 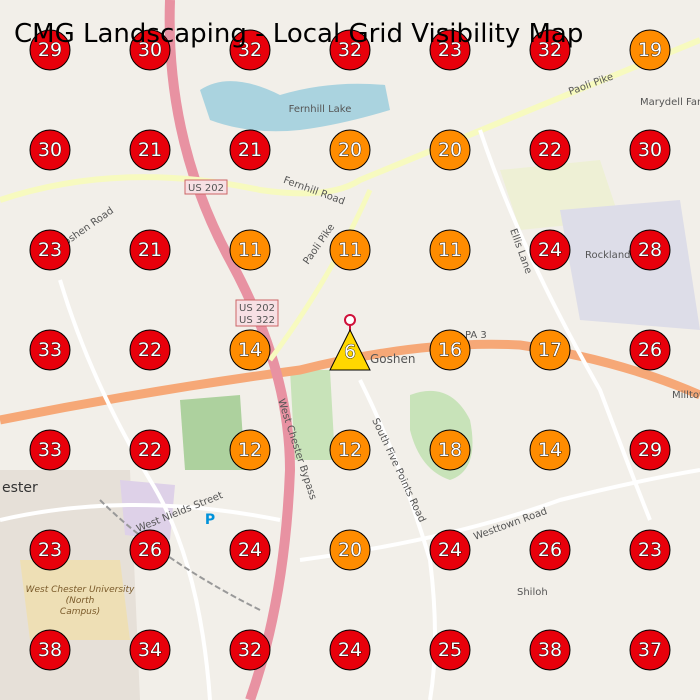 I want to click on cell-value: 37, so click(x=650, y=650).